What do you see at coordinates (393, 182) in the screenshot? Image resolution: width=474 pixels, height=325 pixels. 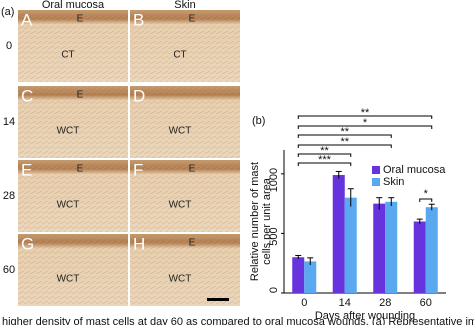 I see `legend-label: Skin` at bounding box center [393, 182].